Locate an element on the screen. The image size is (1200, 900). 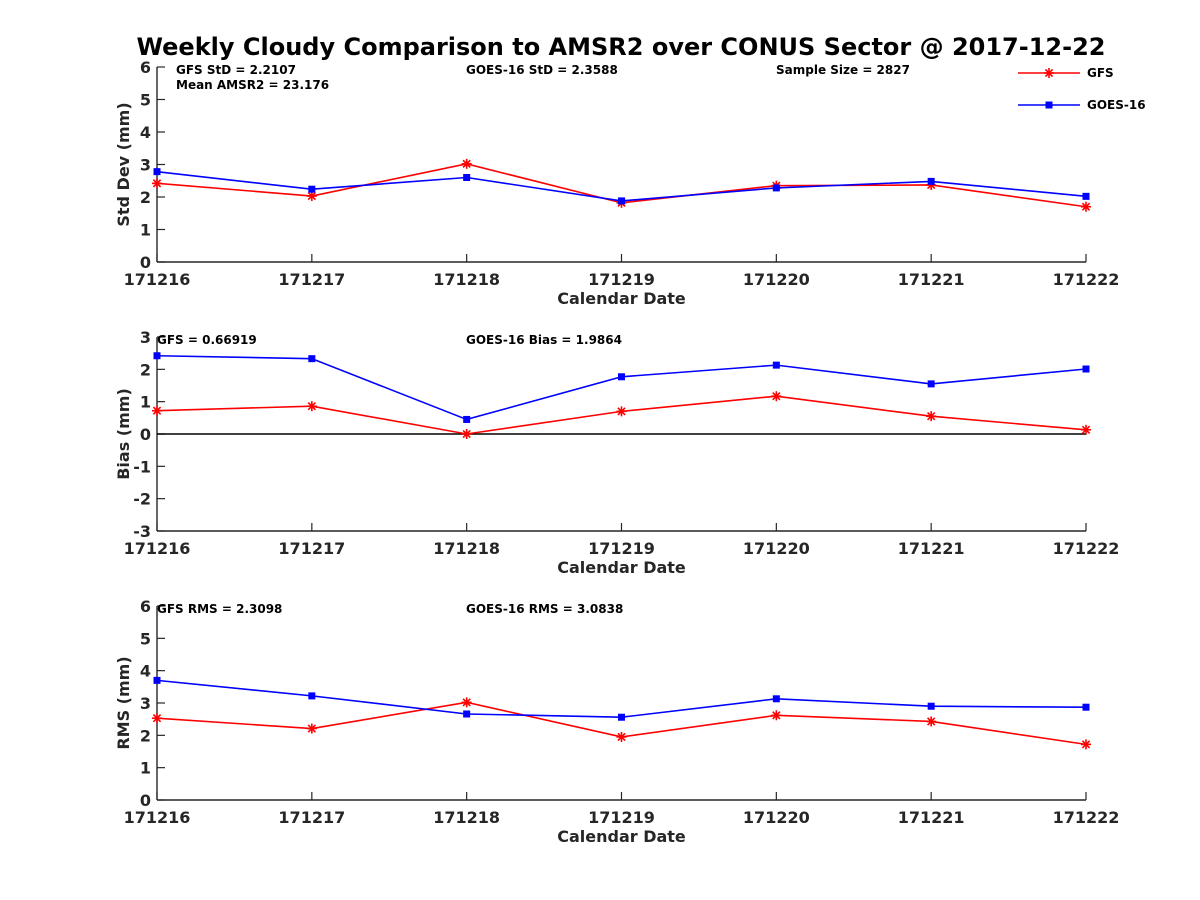
y-tick-label: 5 is located at coordinates (145, 100).